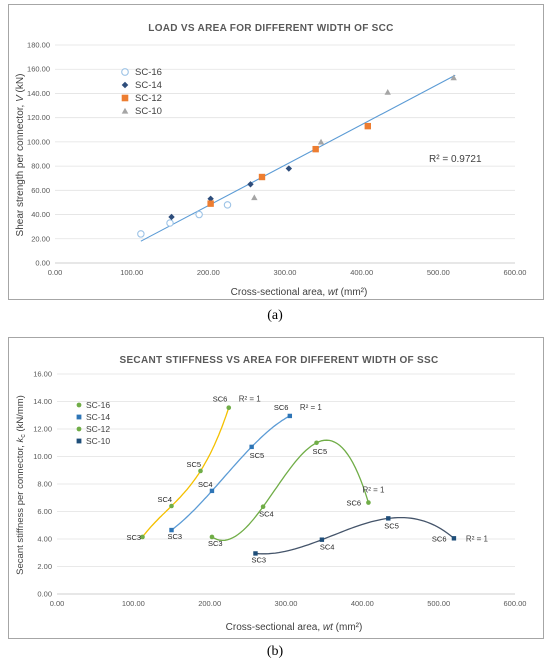 The width and height of the screenshot is (550, 664). What do you see at coordinates (515, 272) in the screenshot?
I see `chart-a-xtick-label: 600.00` at bounding box center [515, 272].